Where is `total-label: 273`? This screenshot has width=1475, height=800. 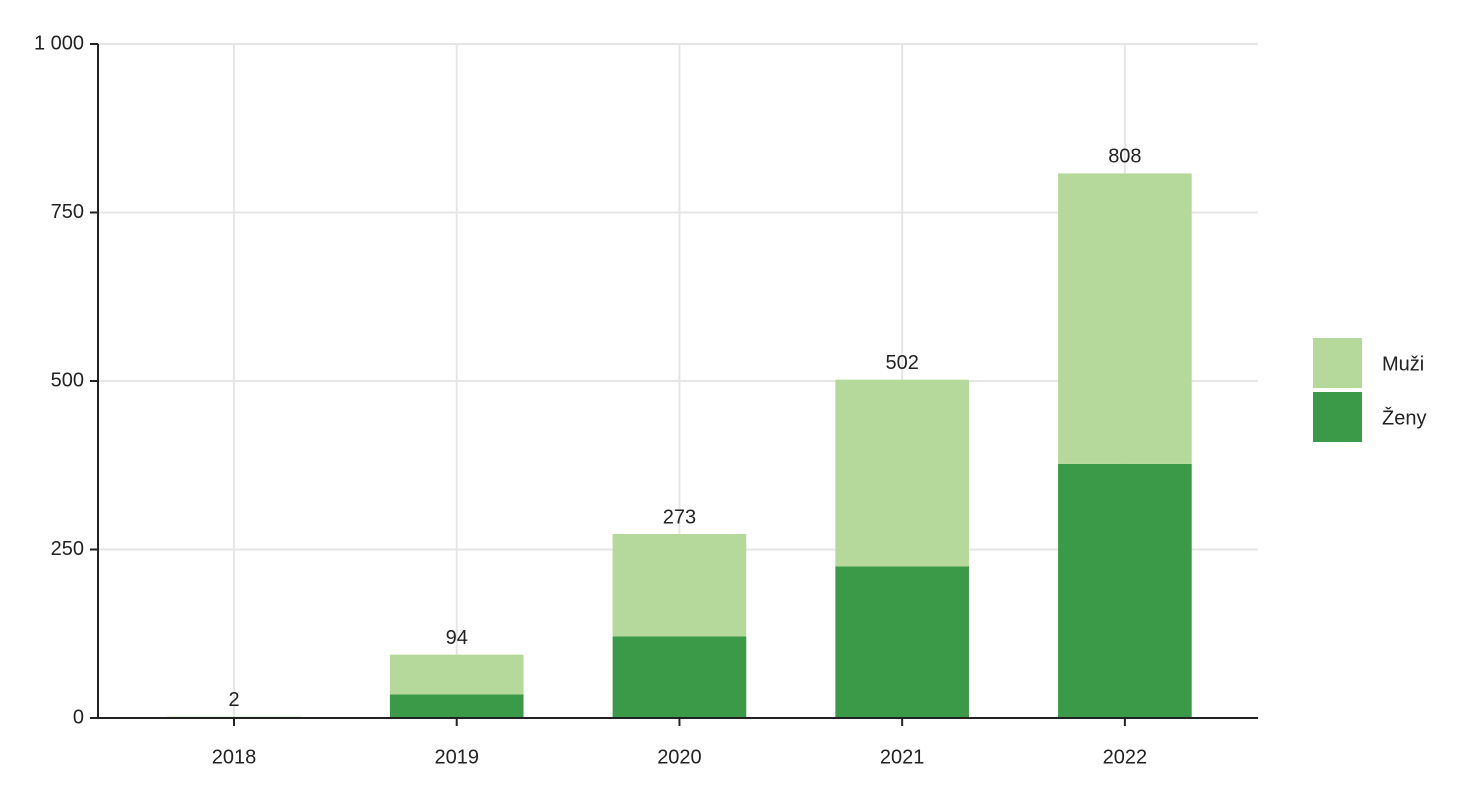 total-label: 273 is located at coordinates (679, 517).